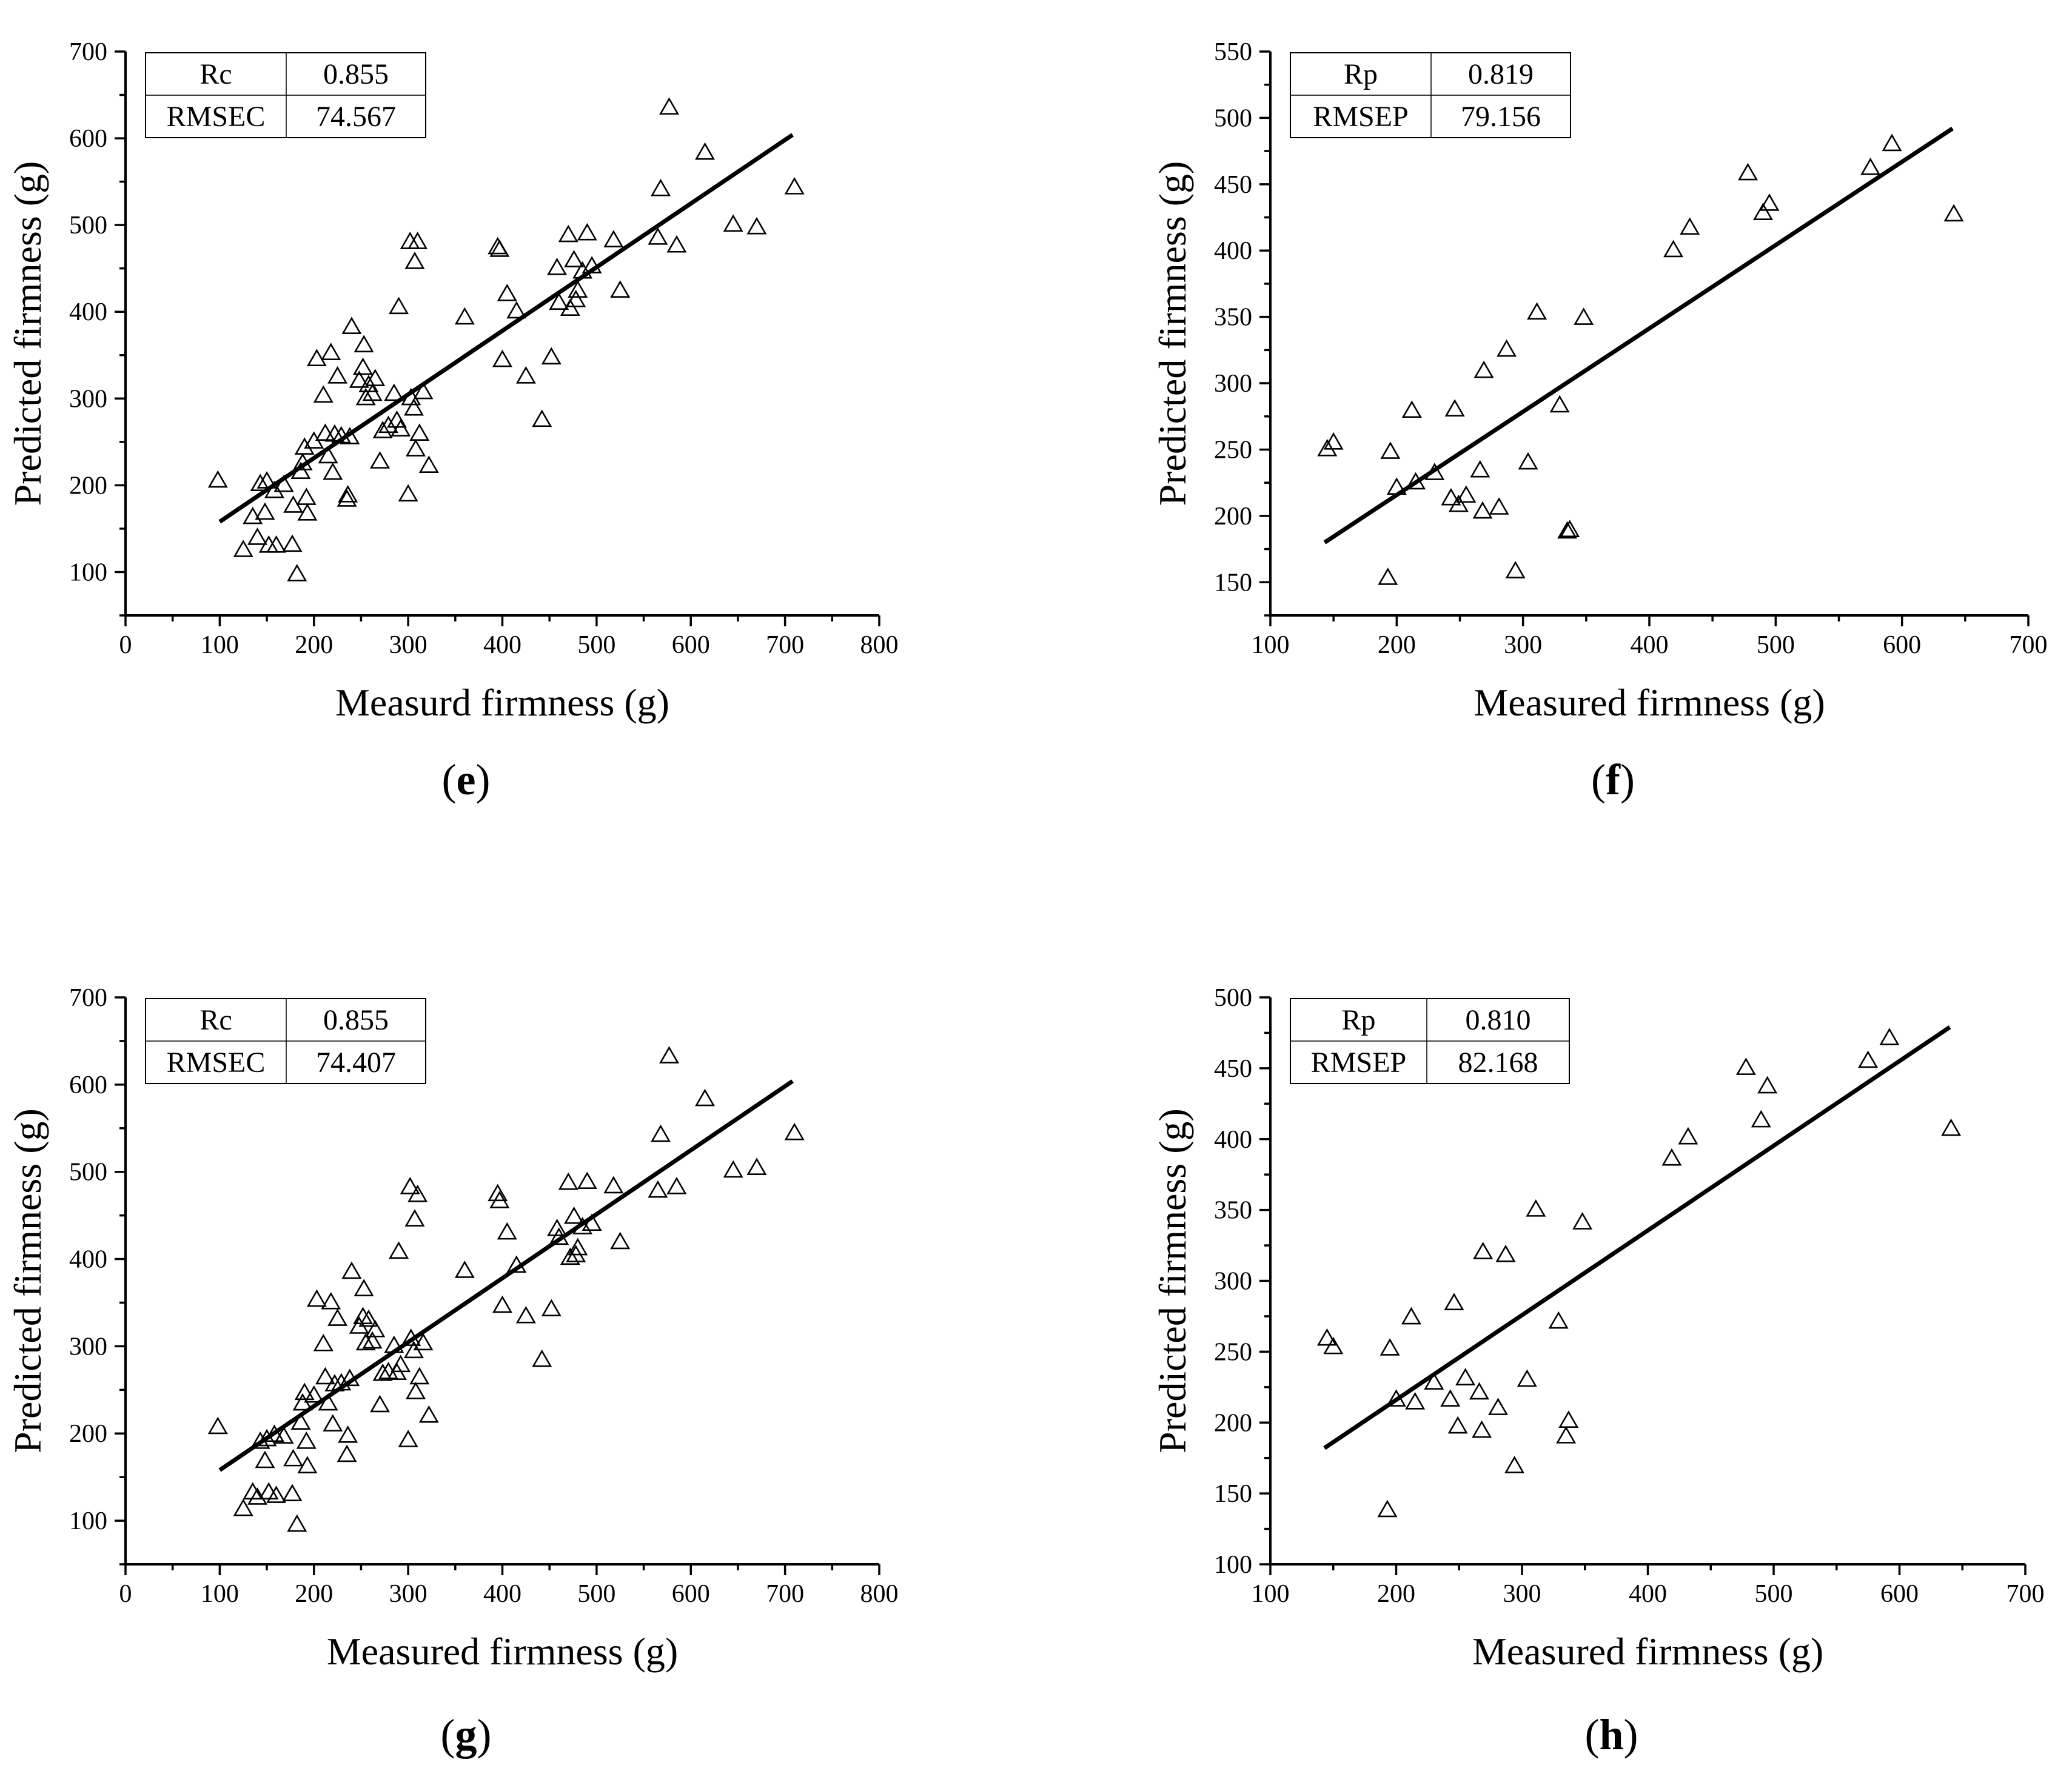 The height and width of the screenshot is (1765, 2072). Describe the element at coordinates (1613, 780) in the screenshot. I see `panel-label: (f)` at that location.